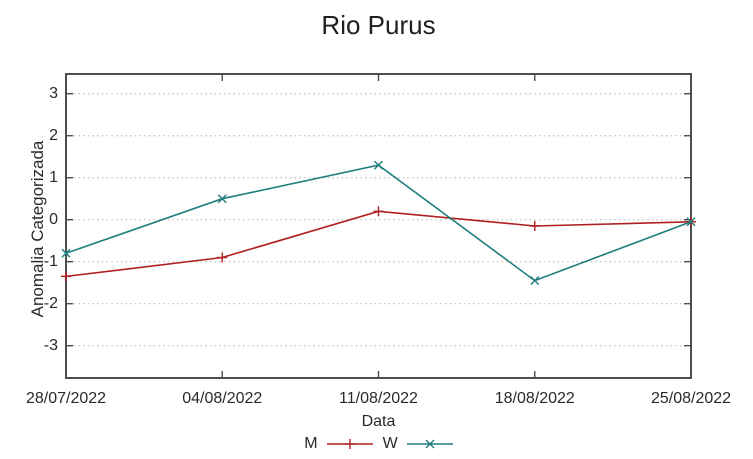 The width and height of the screenshot is (753, 459). Describe the element at coordinates (53, 135) in the screenshot. I see `y-tick-label: 2` at that location.